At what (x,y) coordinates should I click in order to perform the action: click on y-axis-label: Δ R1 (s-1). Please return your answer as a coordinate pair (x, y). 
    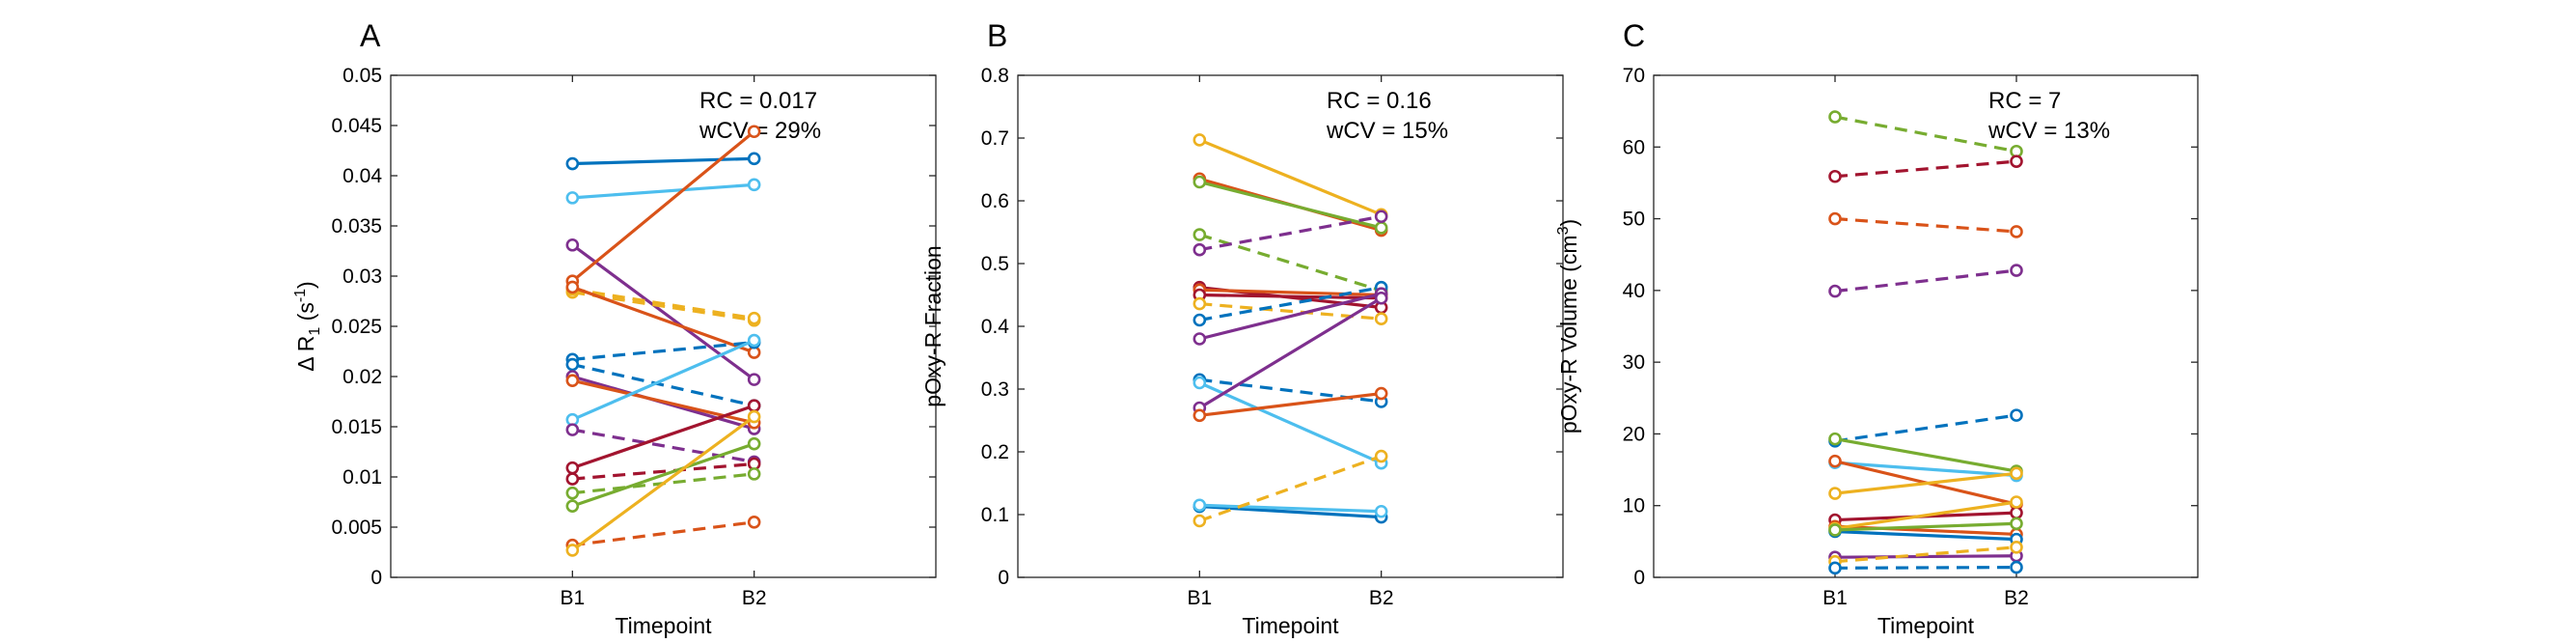
    Looking at the image, I should click on (308, 326).